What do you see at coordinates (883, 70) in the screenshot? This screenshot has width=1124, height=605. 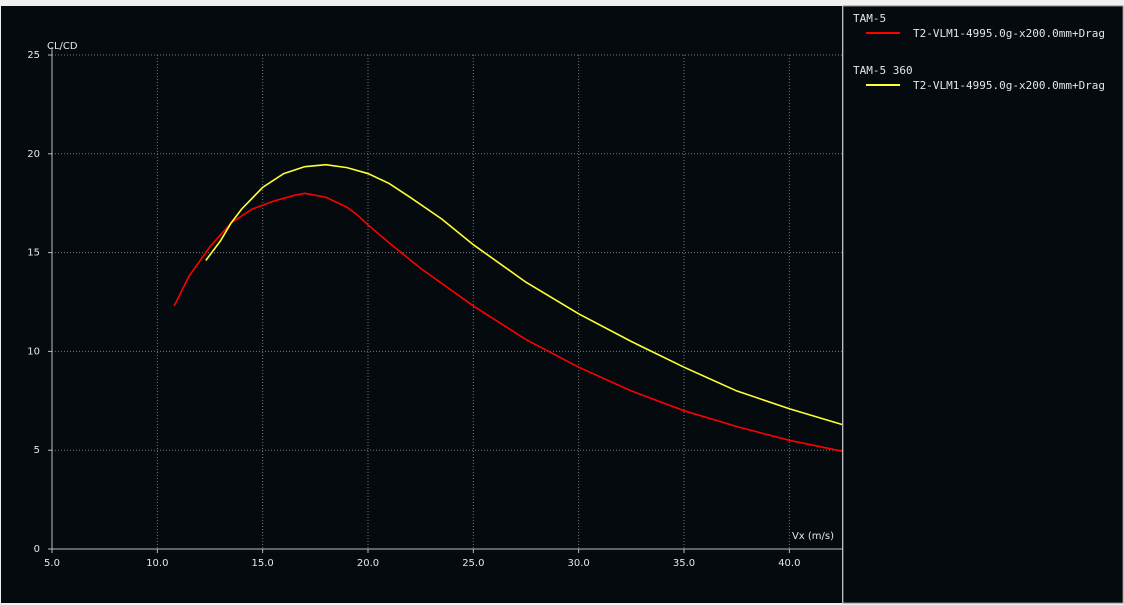 I see `legend-group: TAM-5 360` at bounding box center [883, 70].